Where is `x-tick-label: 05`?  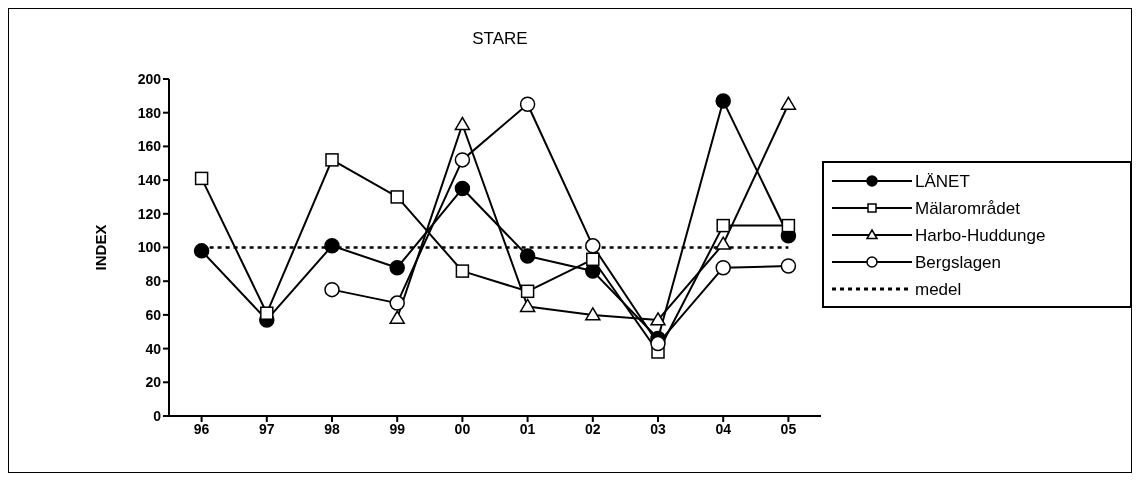
x-tick-label: 05 is located at coordinates (788, 428).